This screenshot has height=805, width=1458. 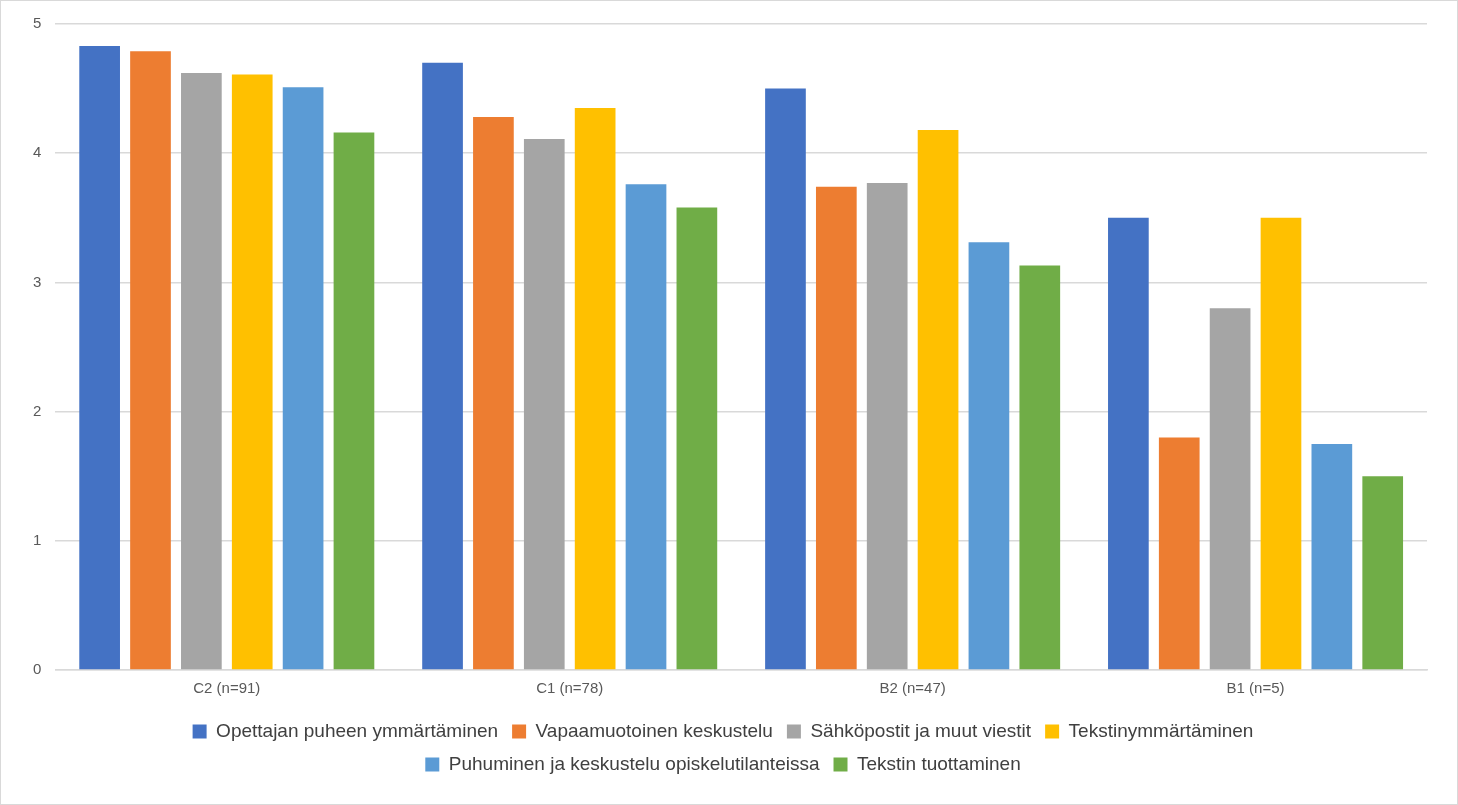 What do you see at coordinates (227, 688) in the screenshot?
I see `x-tick-label: C2 (n=91)` at bounding box center [227, 688].